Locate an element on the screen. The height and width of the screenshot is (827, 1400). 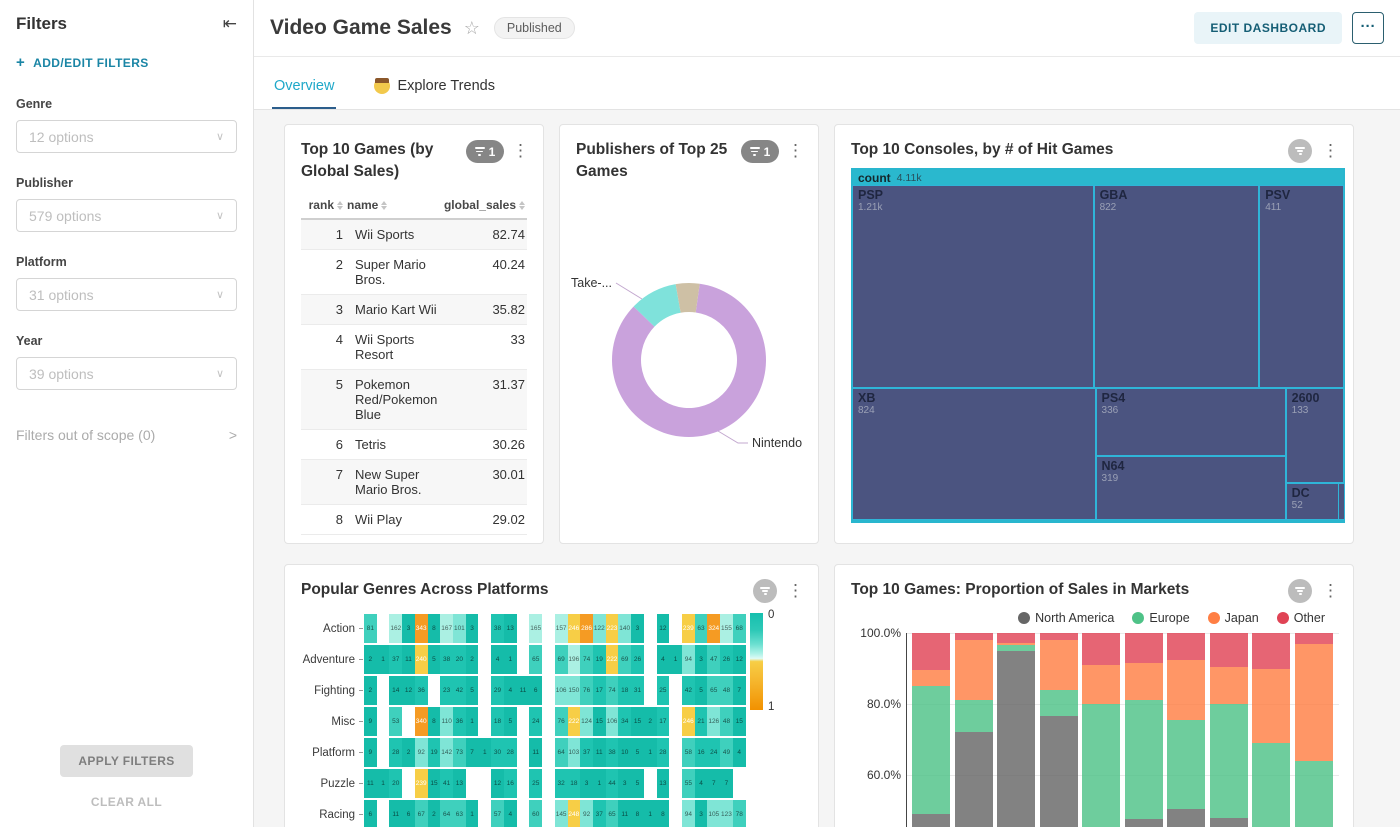
column-header-rank: rank is located at coordinates (323, 205).